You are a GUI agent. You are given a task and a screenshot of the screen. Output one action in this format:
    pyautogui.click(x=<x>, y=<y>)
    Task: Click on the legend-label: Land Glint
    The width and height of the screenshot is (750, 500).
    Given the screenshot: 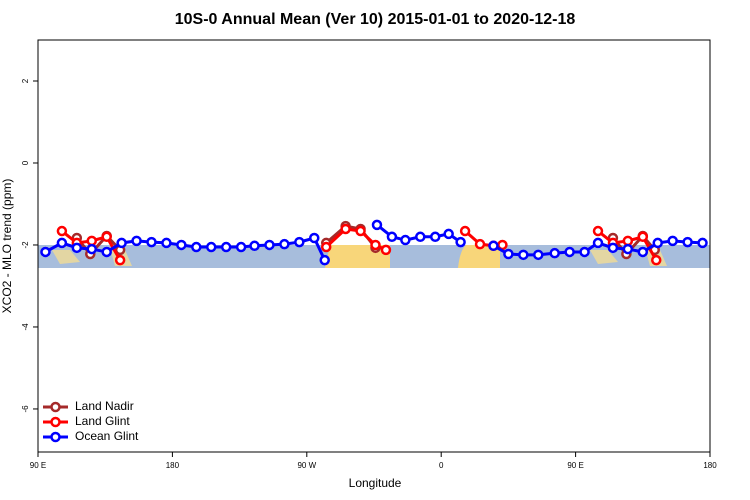 What is the action you would take?
    pyautogui.click(x=102, y=421)
    